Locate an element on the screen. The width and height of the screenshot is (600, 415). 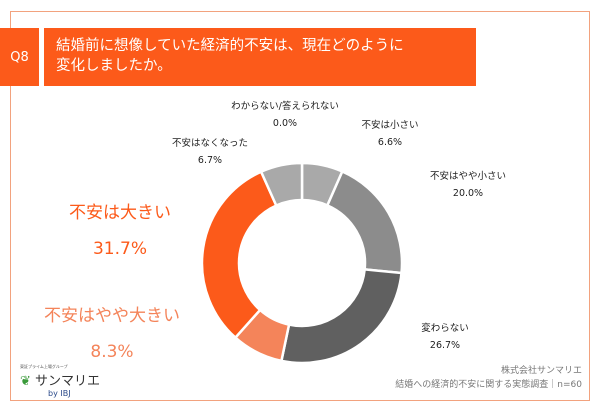
question-number: Q8 is located at coordinates (19, 57).